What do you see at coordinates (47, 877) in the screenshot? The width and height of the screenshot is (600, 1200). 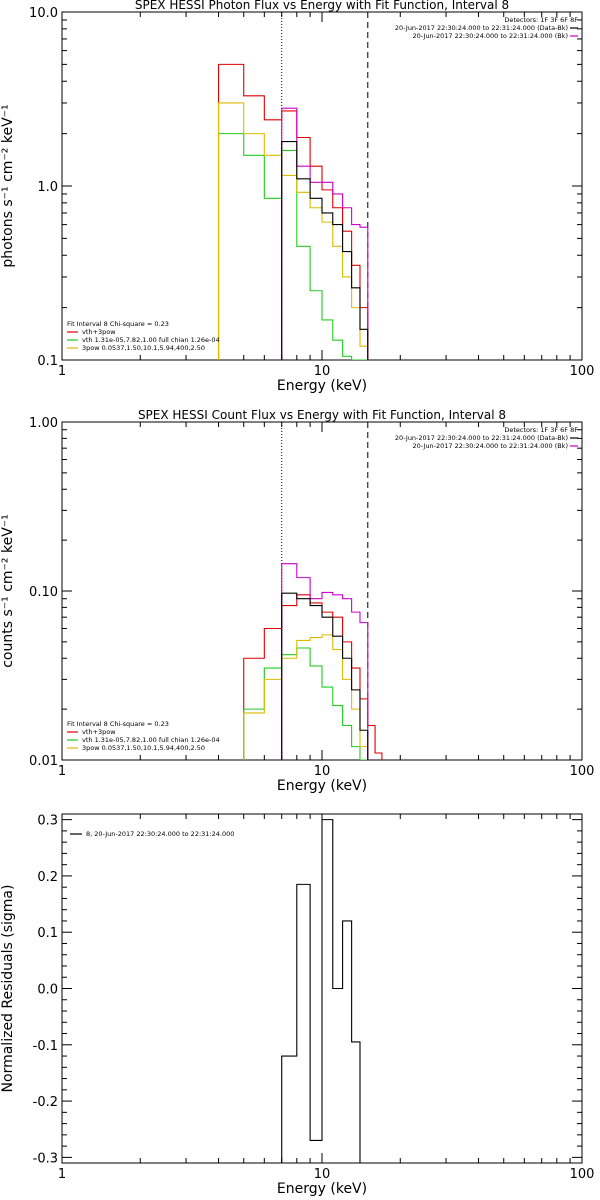 I see `y-tick-label: 0.2` at bounding box center [47, 877].